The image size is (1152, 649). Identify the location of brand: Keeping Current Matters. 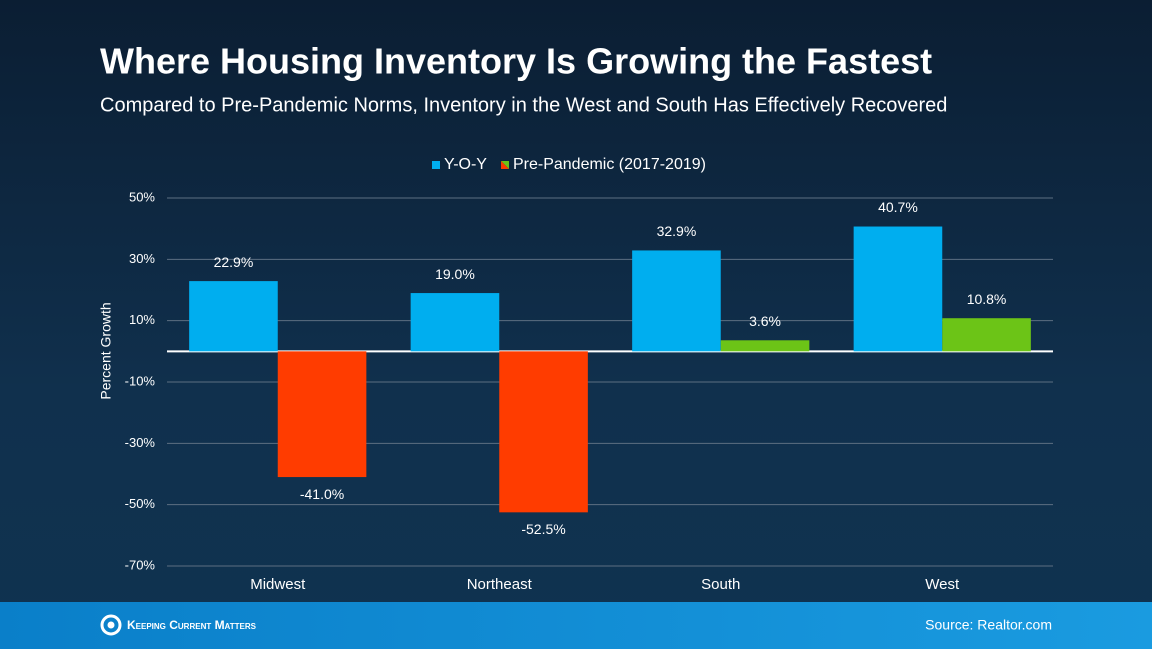
(192, 625).